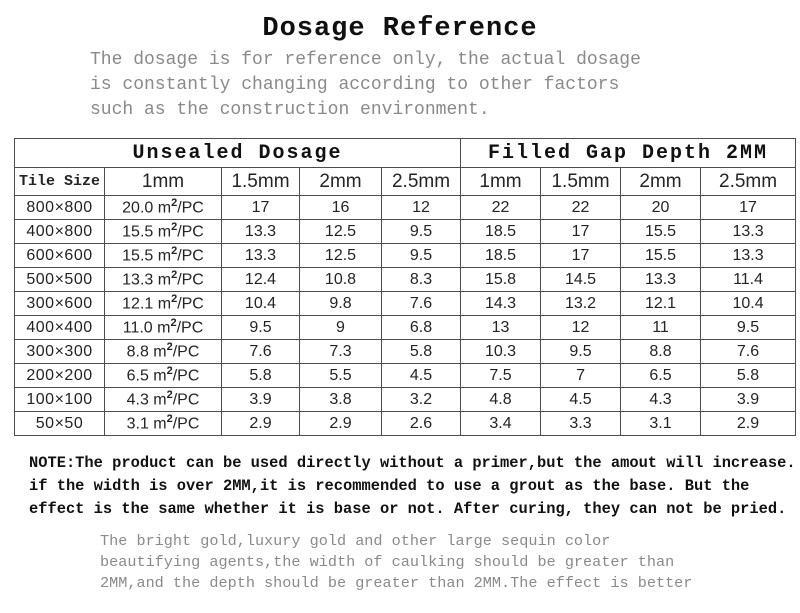  What do you see at coordinates (501, 399) in the screenshot?
I see `dosage-value-cell: 4.8` at bounding box center [501, 399].